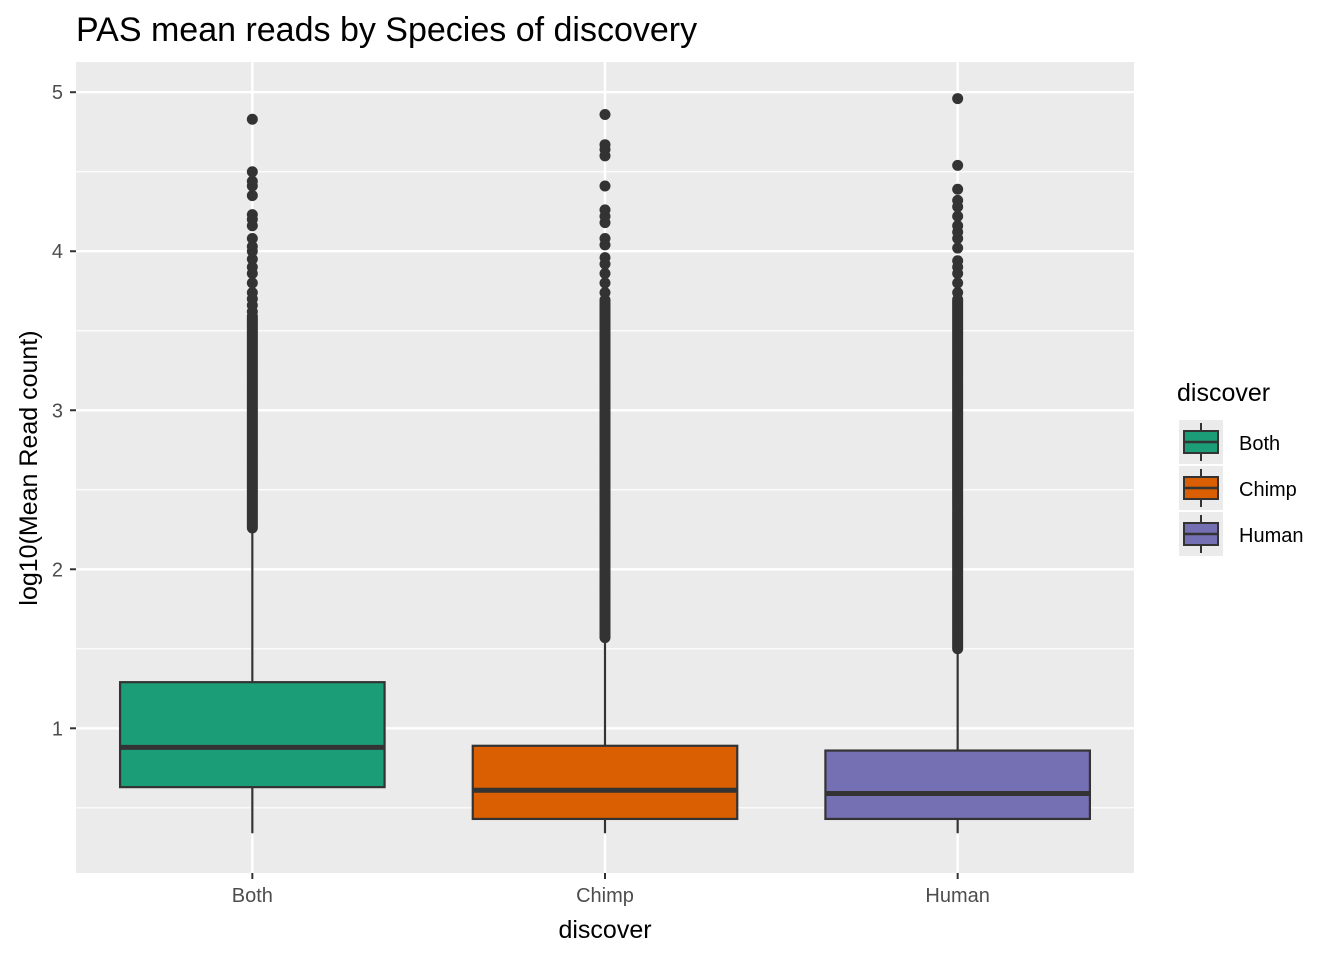 The image size is (1344, 960). I want to click on x-axis: Both Chimp Human, so click(611, 890).